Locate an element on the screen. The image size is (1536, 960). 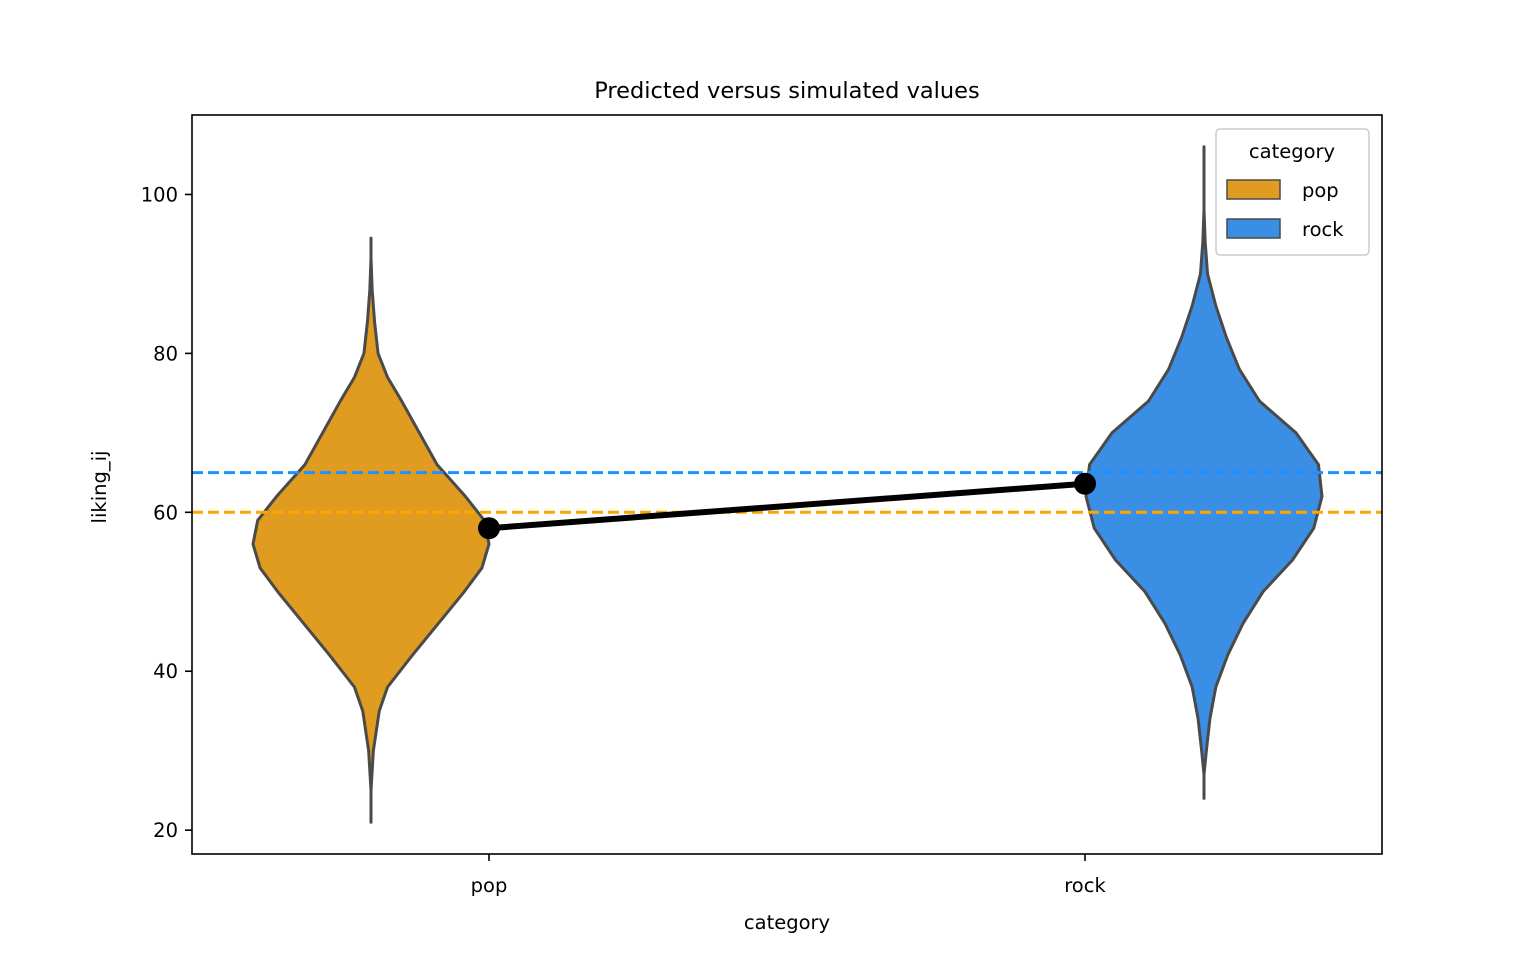
violin-pop is located at coordinates (371, 530).